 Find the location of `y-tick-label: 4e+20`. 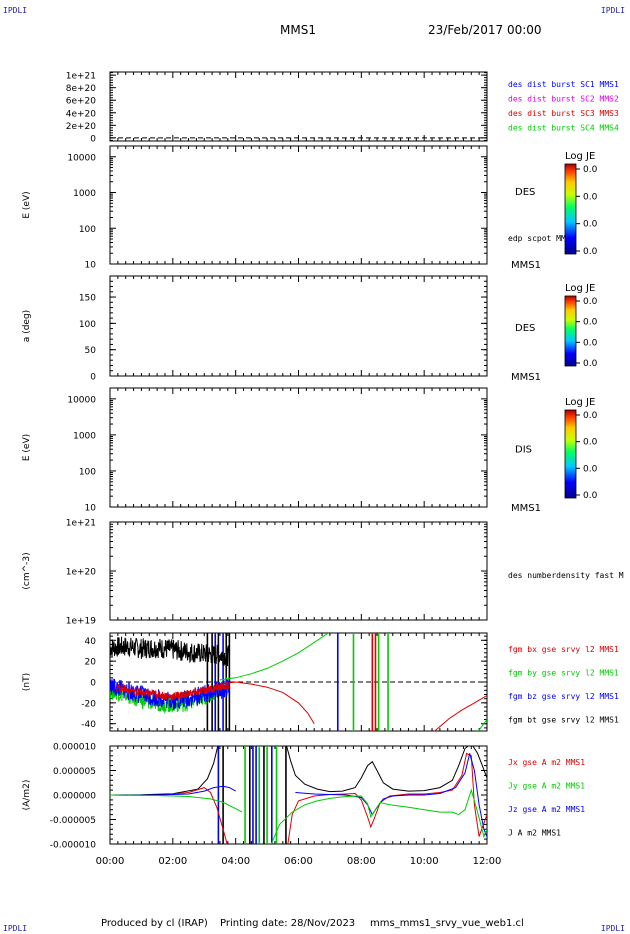

y-tick-label: 4e+20 is located at coordinates (81, 114).